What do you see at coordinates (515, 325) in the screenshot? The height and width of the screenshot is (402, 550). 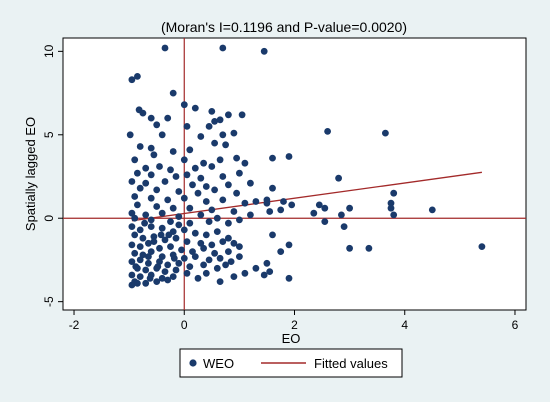 I see `x-tick-label: 6` at bounding box center [515, 325].